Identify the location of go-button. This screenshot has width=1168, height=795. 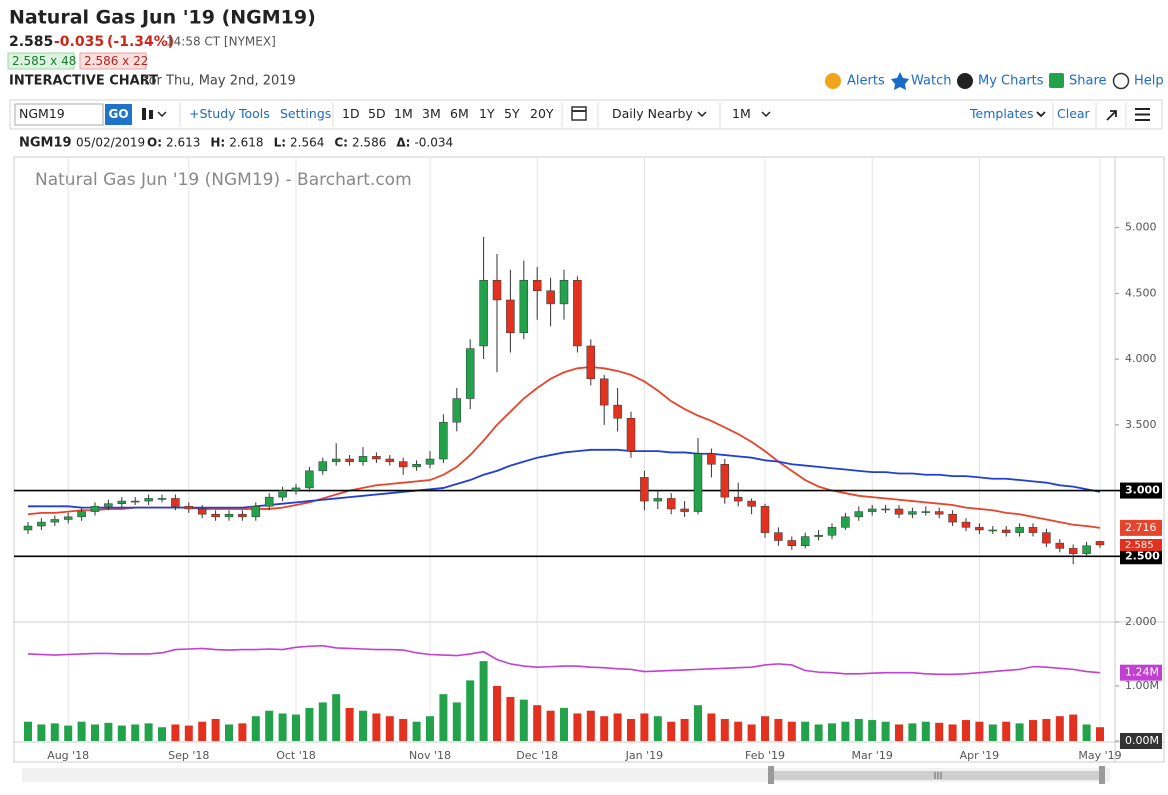
(118, 114).